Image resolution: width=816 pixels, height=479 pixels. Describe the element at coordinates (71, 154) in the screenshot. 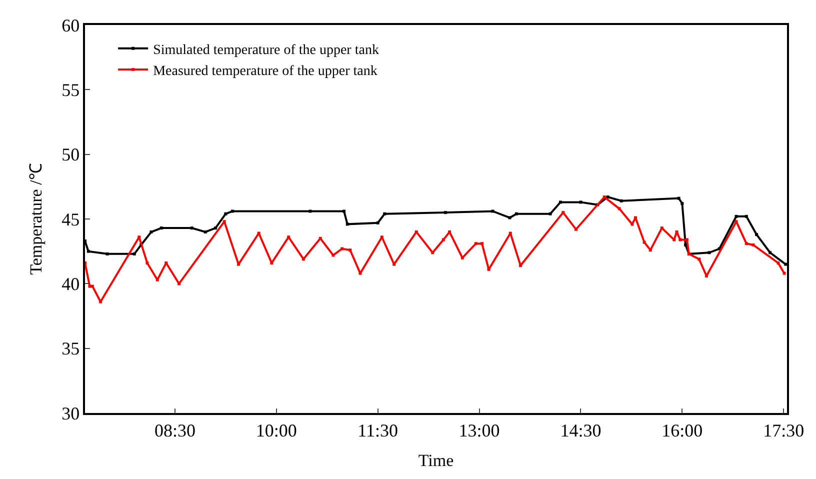

I see `y-tick-label: 50` at that location.